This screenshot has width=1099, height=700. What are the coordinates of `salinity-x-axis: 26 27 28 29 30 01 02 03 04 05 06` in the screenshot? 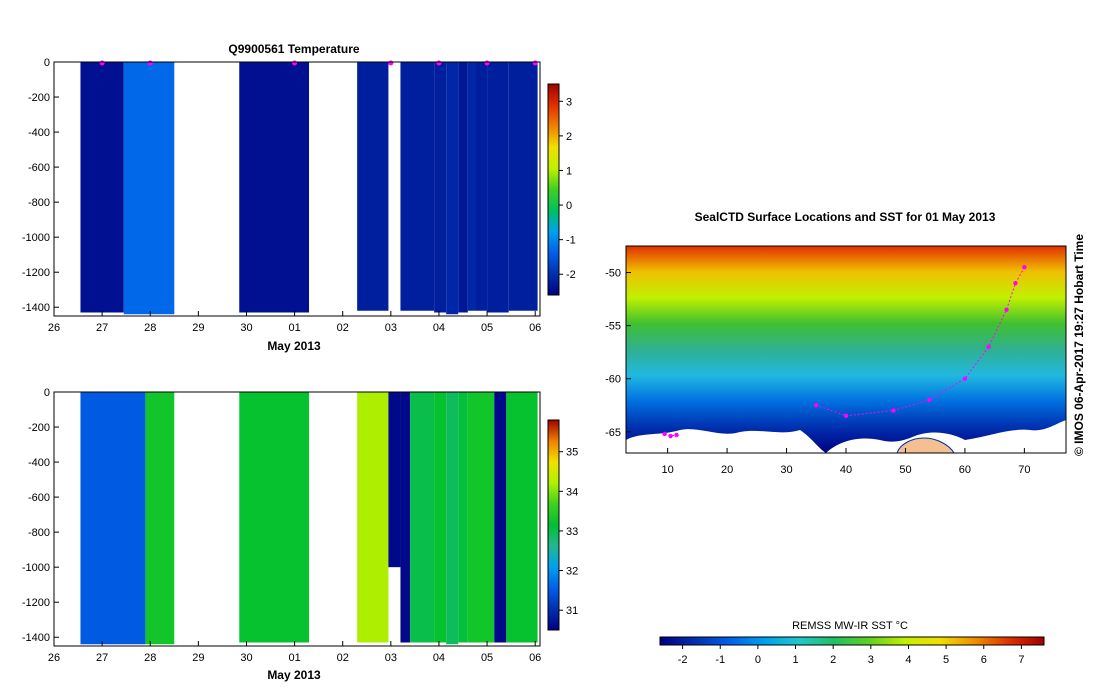 It's located at (294, 652).